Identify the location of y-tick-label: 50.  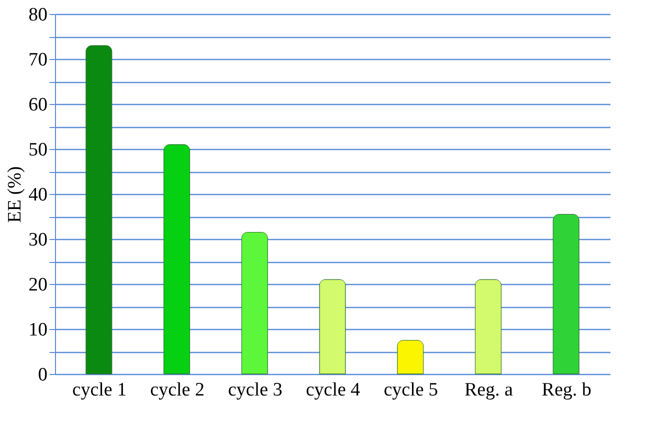
(38, 150).